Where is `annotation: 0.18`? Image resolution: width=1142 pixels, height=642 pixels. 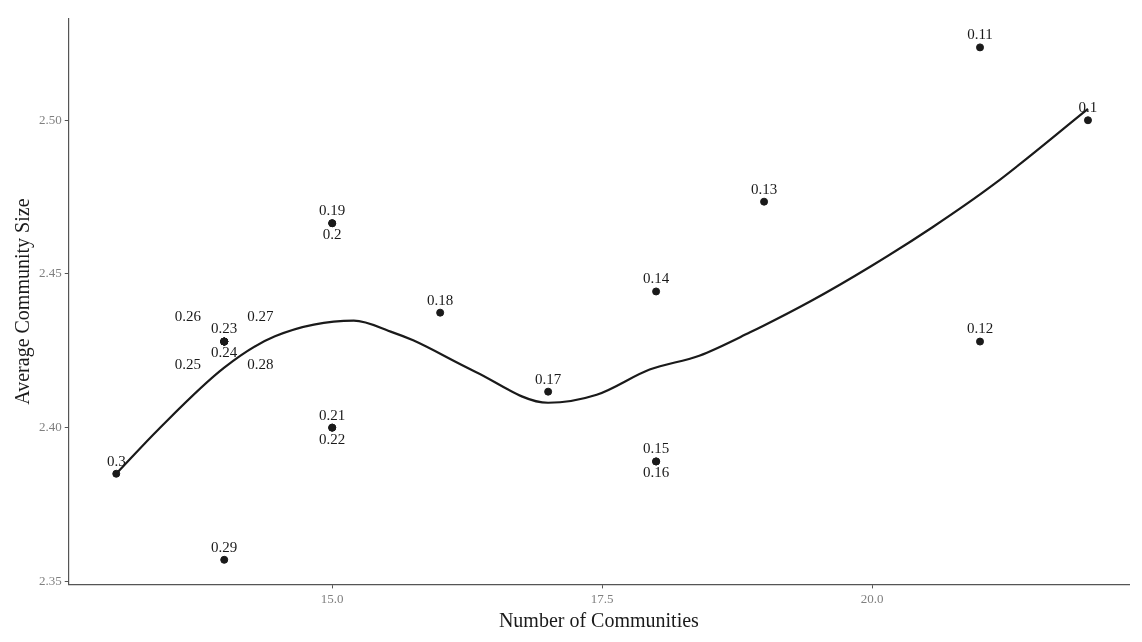 annotation: 0.18 is located at coordinates (440, 299).